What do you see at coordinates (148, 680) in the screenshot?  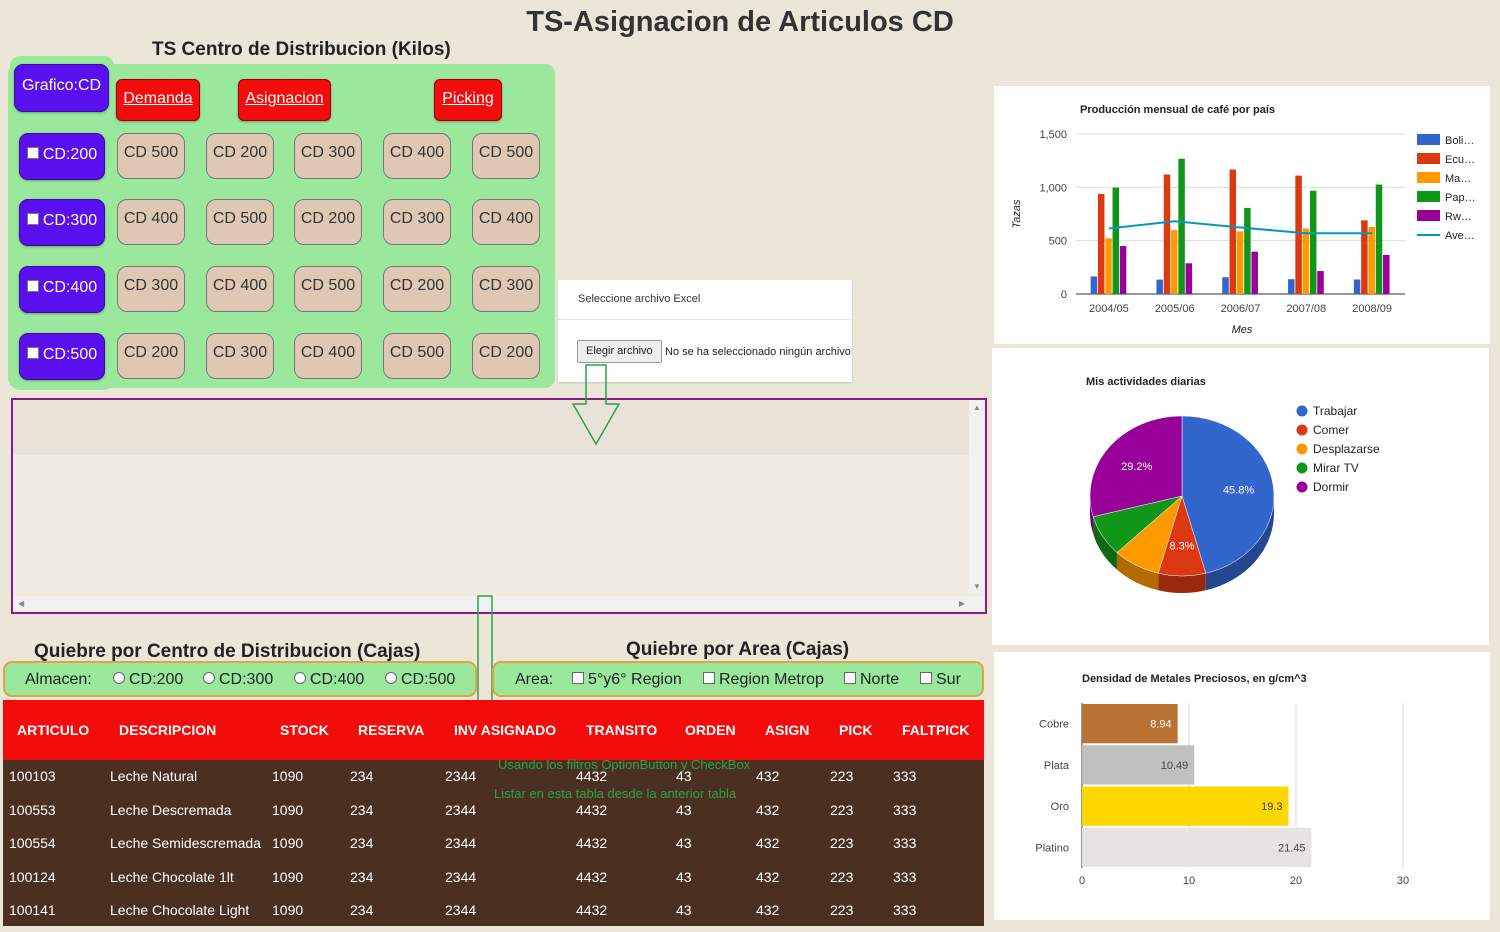 I see `radio-cd200: CD:200` at bounding box center [148, 680].